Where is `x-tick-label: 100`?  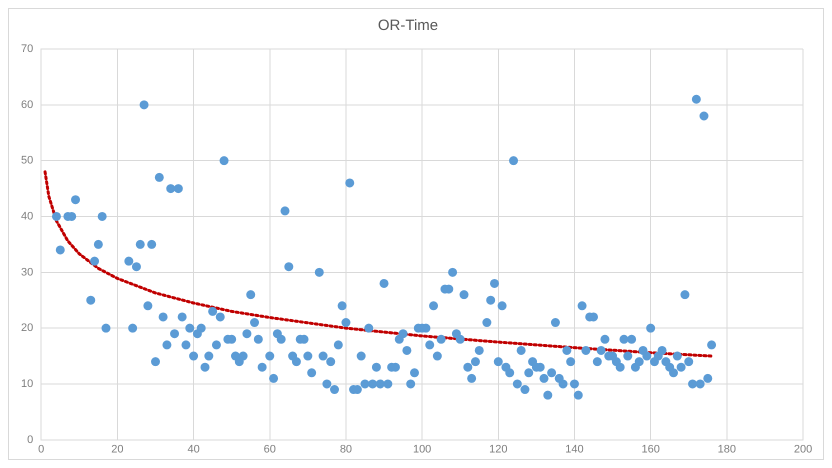 x-tick-label: 100 is located at coordinates (422, 449).